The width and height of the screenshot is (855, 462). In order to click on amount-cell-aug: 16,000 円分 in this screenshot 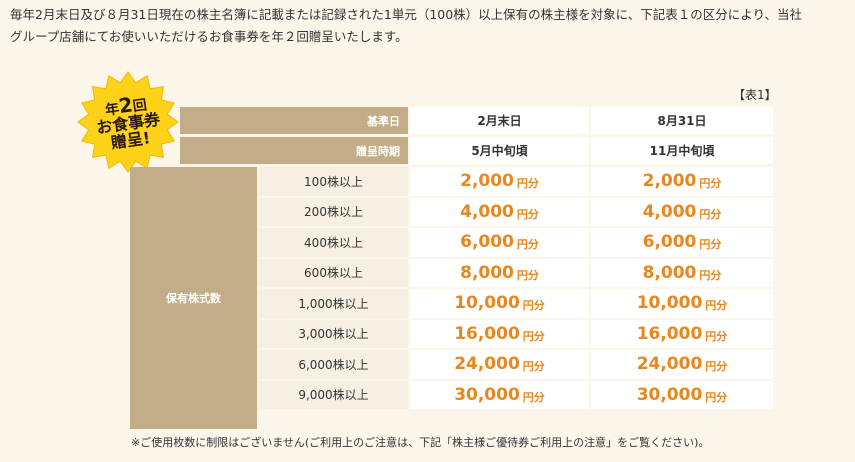, I will do `click(682, 333)`.